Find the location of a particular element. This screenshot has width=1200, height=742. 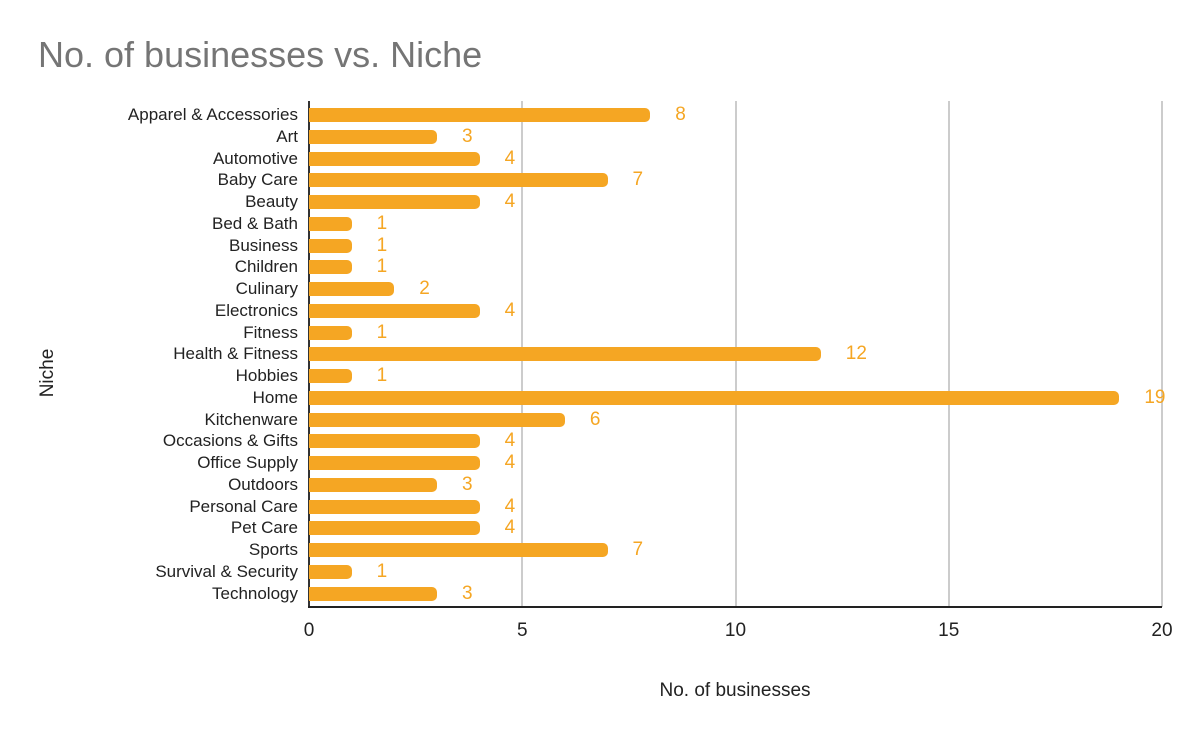

x-tick-label: 0 is located at coordinates (309, 630).